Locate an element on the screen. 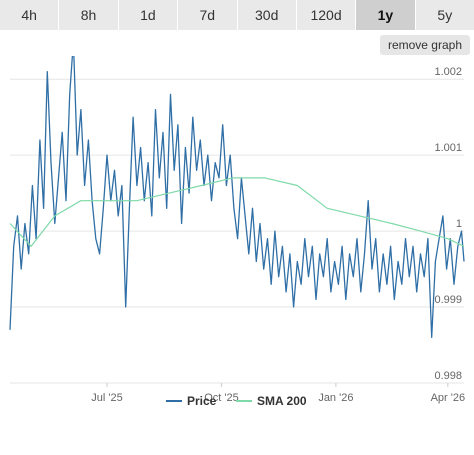 This screenshot has width=474, height=455. legend-price-label: Price is located at coordinates (202, 401).